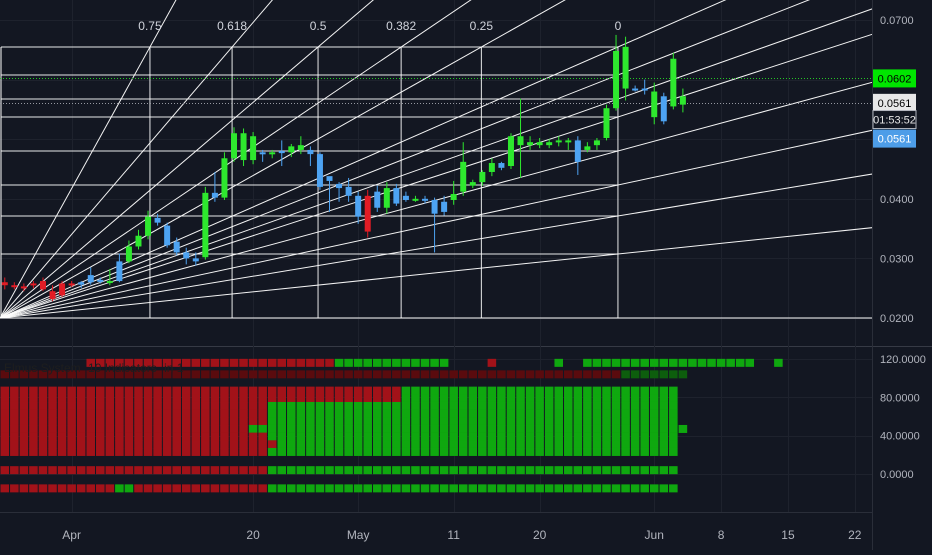 Image resolution: width=932 pixels, height=555 pixels. What do you see at coordinates (71, 535) in the screenshot?
I see `x-tick-label: Apr` at bounding box center [71, 535].